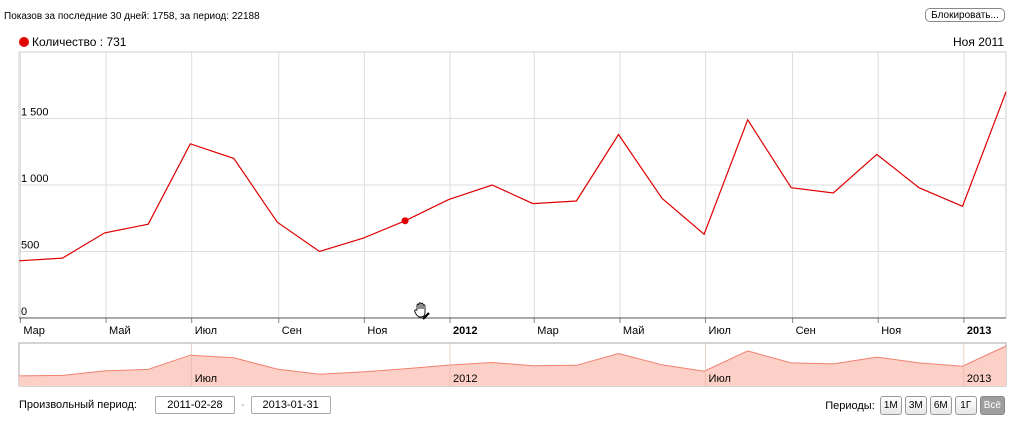  What do you see at coordinates (422, 311) in the screenshot?
I see `hand-cursor-icon` at bounding box center [422, 311].